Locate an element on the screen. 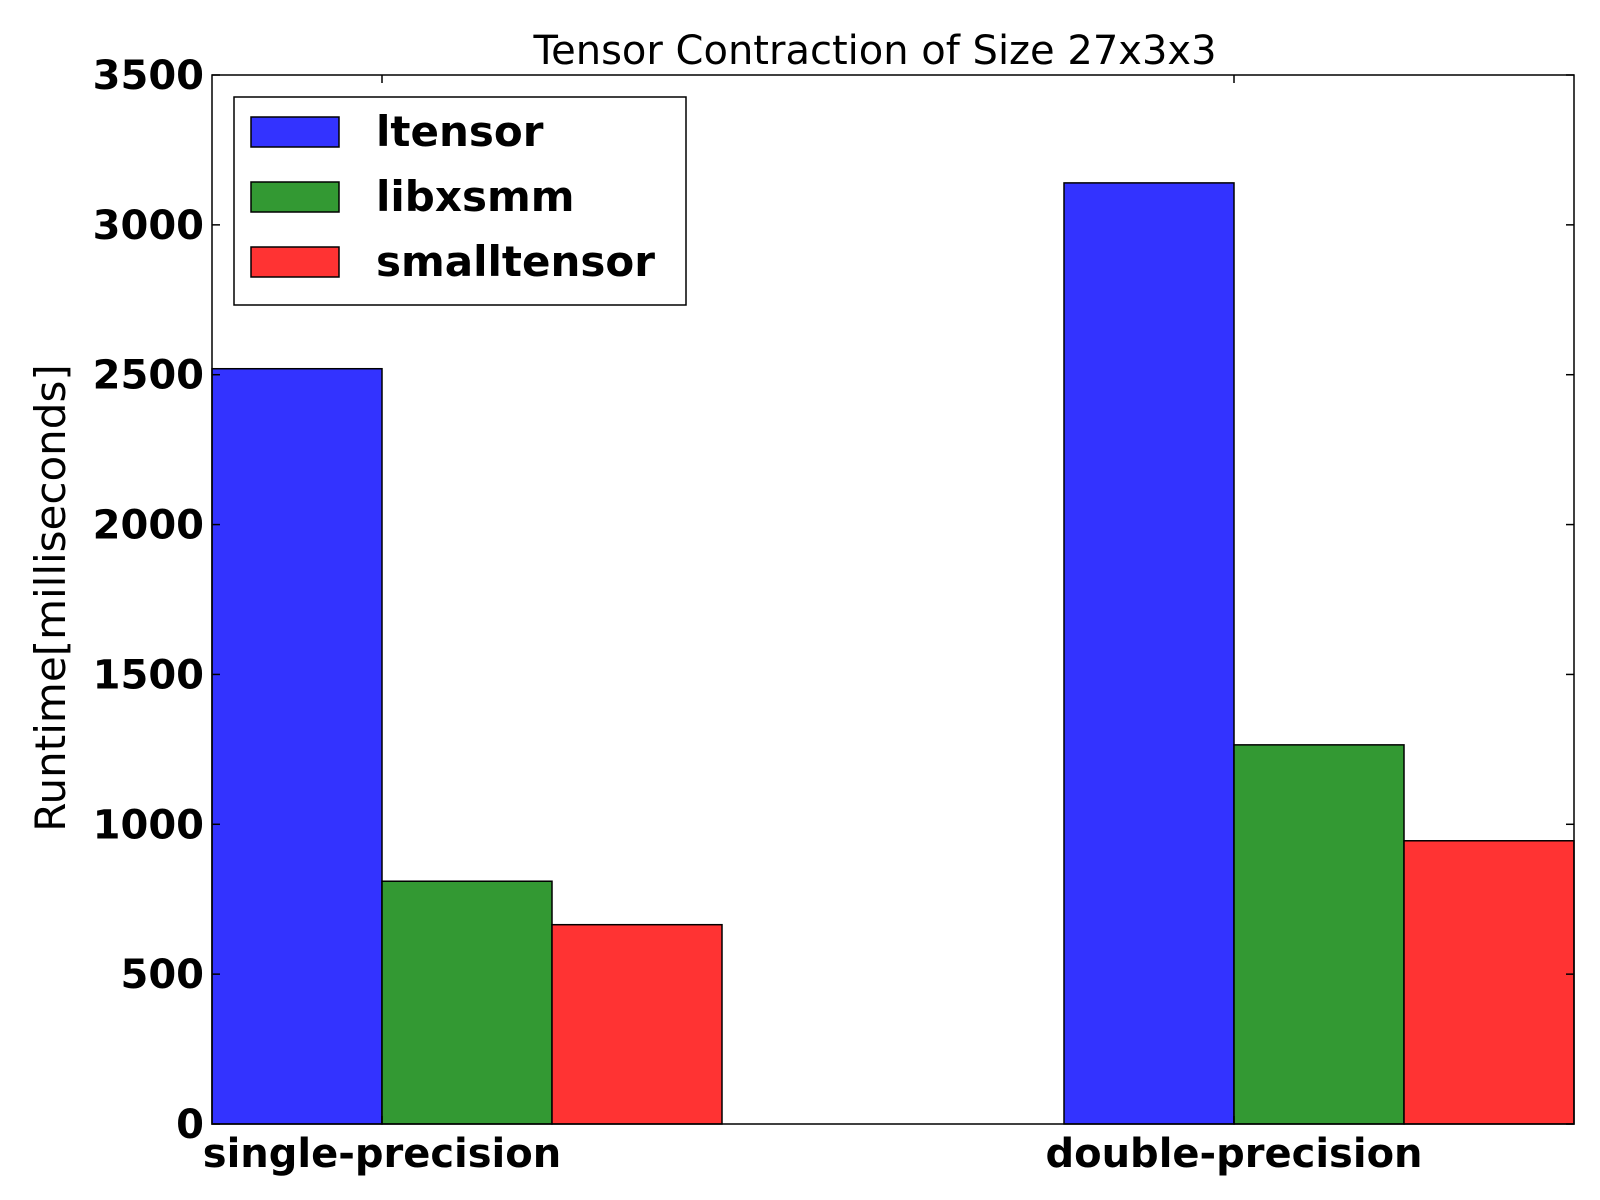 The image size is (1600, 1200). bar-libxsmm-double-precision is located at coordinates (1319, 934).